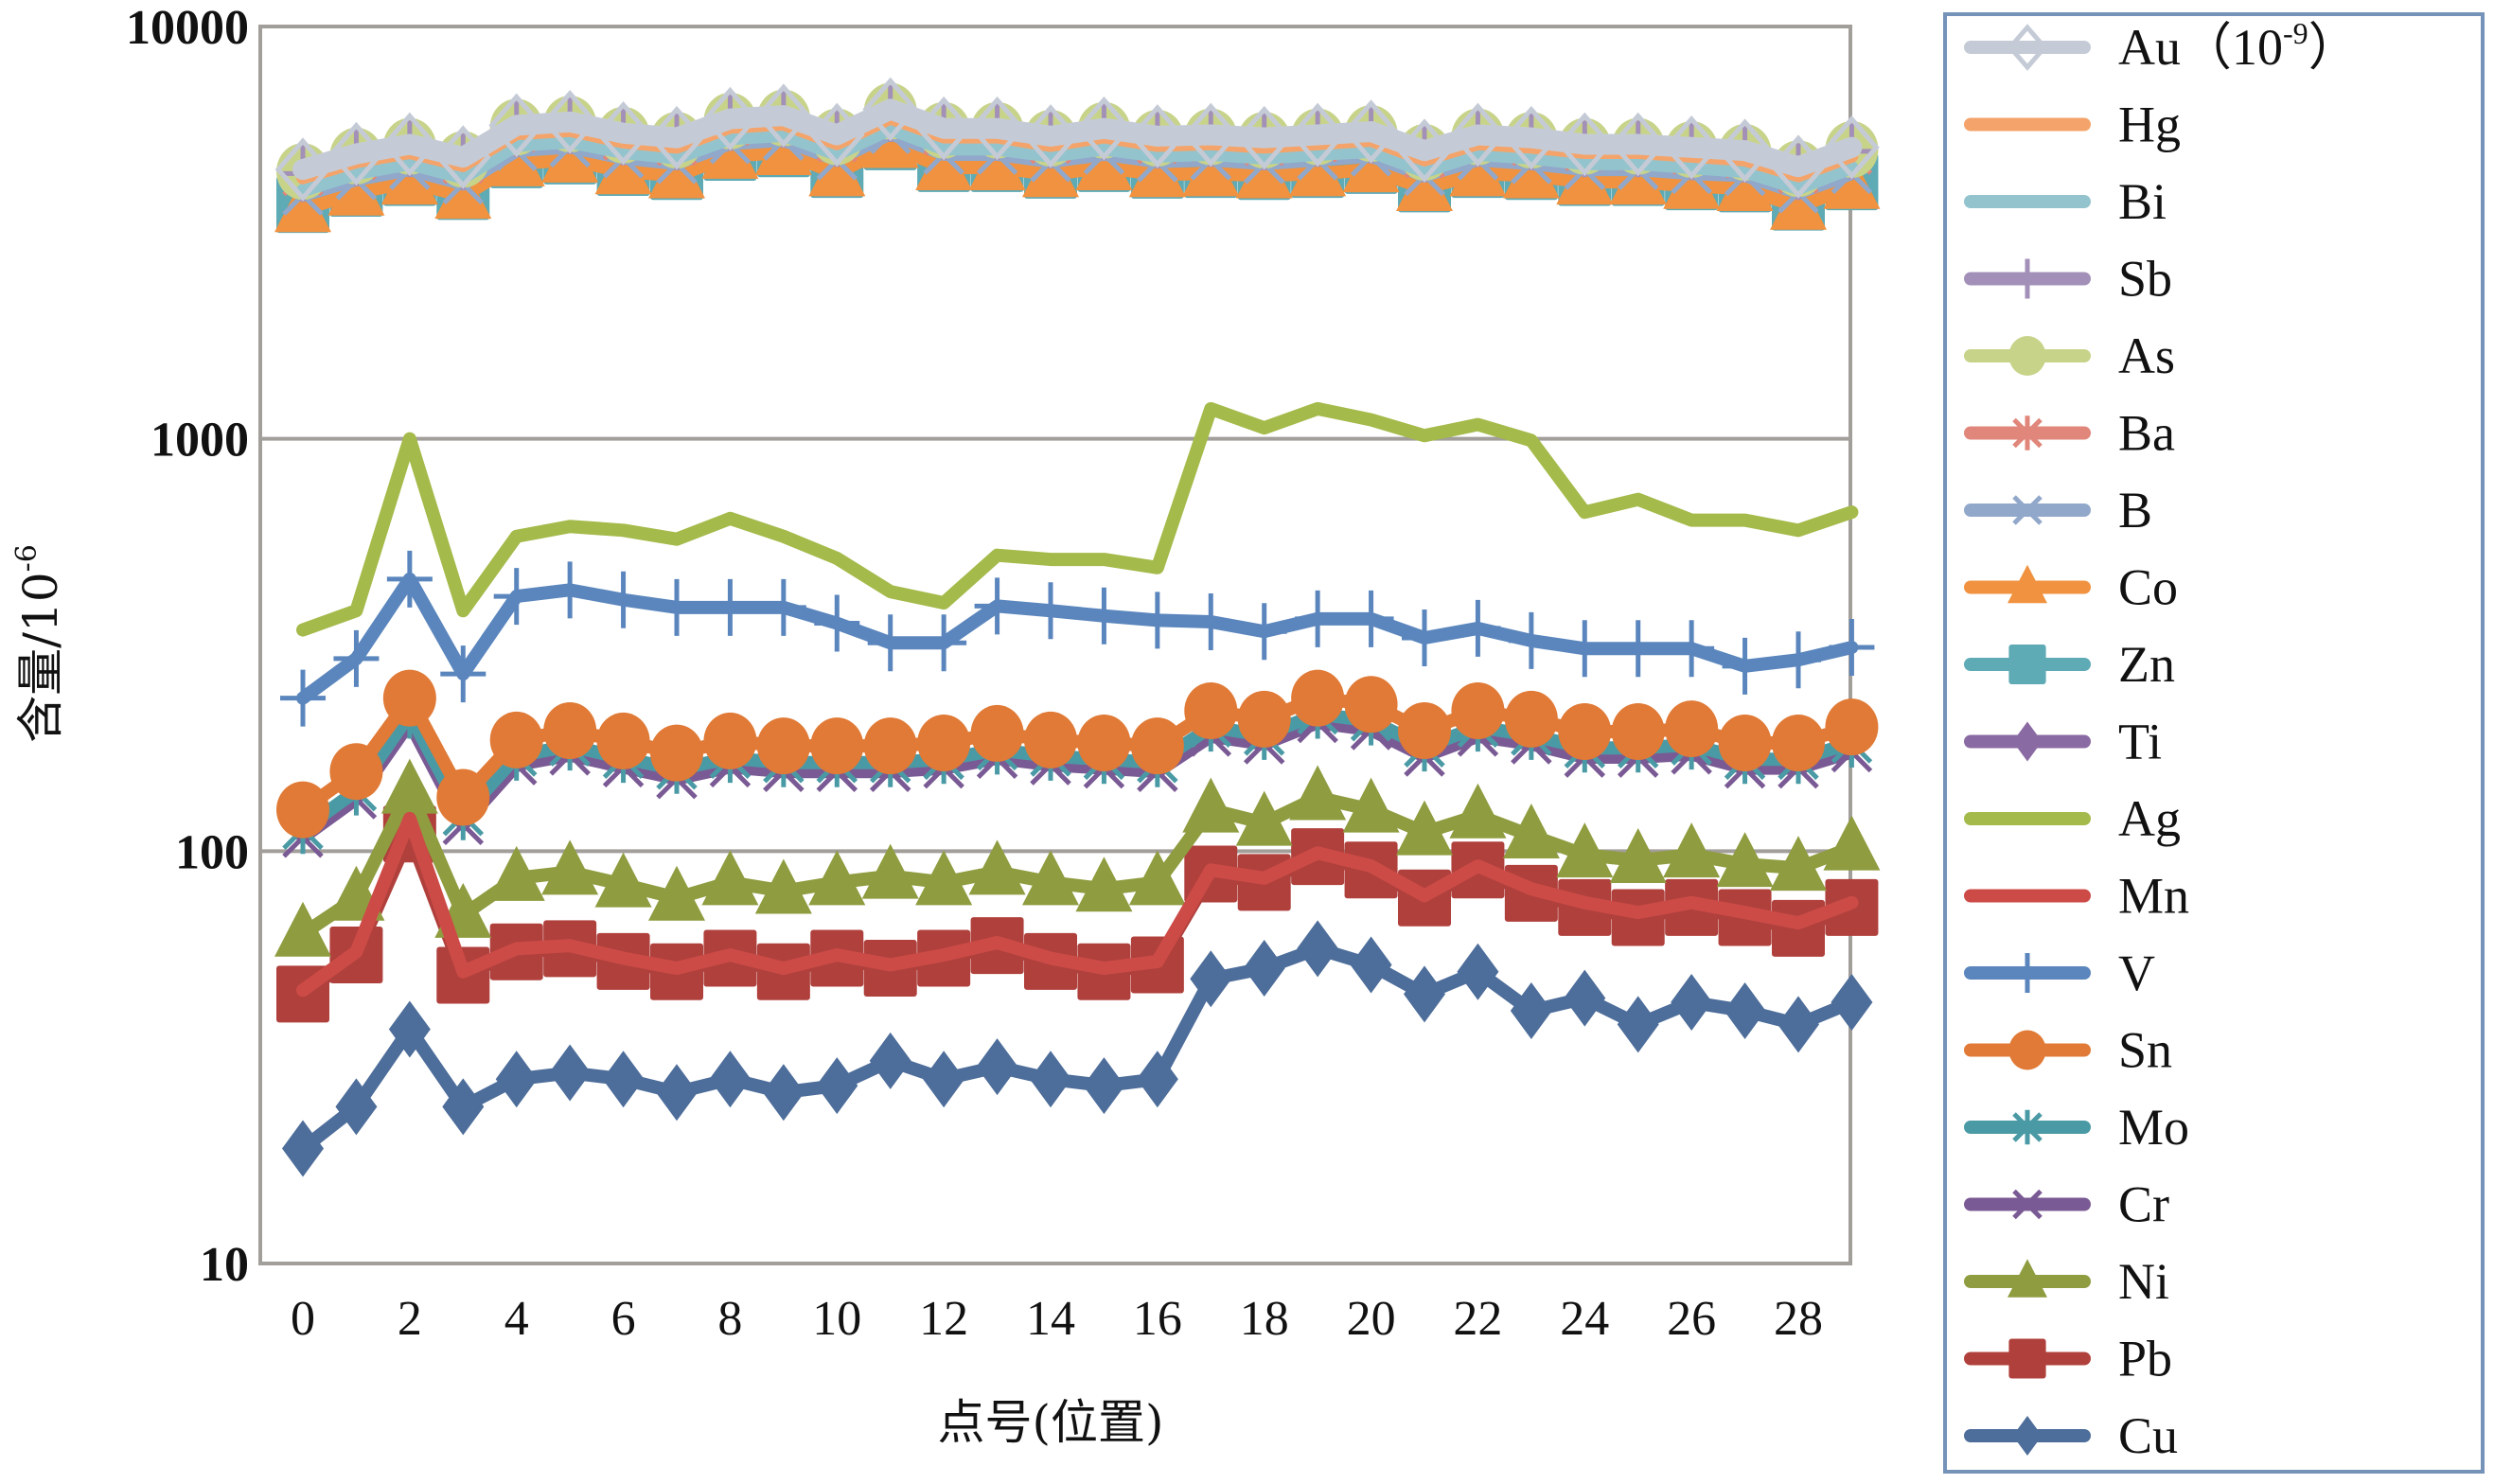 The image size is (2494, 1484). What do you see at coordinates (1371, 1319) in the screenshot?
I see `x-tick-label: 20` at bounding box center [1371, 1319].